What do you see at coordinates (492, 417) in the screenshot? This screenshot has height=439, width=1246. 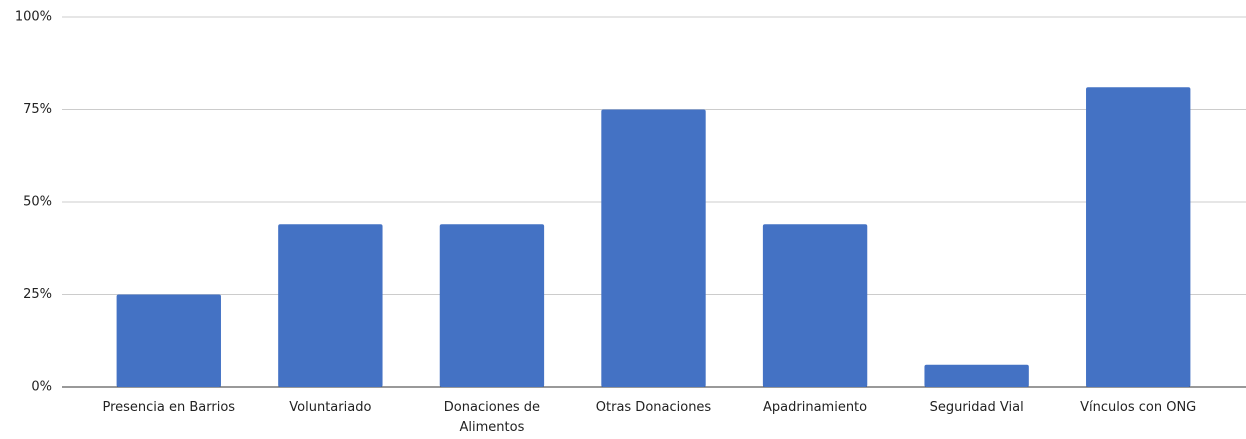 I see `x-tick-label: Donaciones de Alimentos` at bounding box center [492, 417].